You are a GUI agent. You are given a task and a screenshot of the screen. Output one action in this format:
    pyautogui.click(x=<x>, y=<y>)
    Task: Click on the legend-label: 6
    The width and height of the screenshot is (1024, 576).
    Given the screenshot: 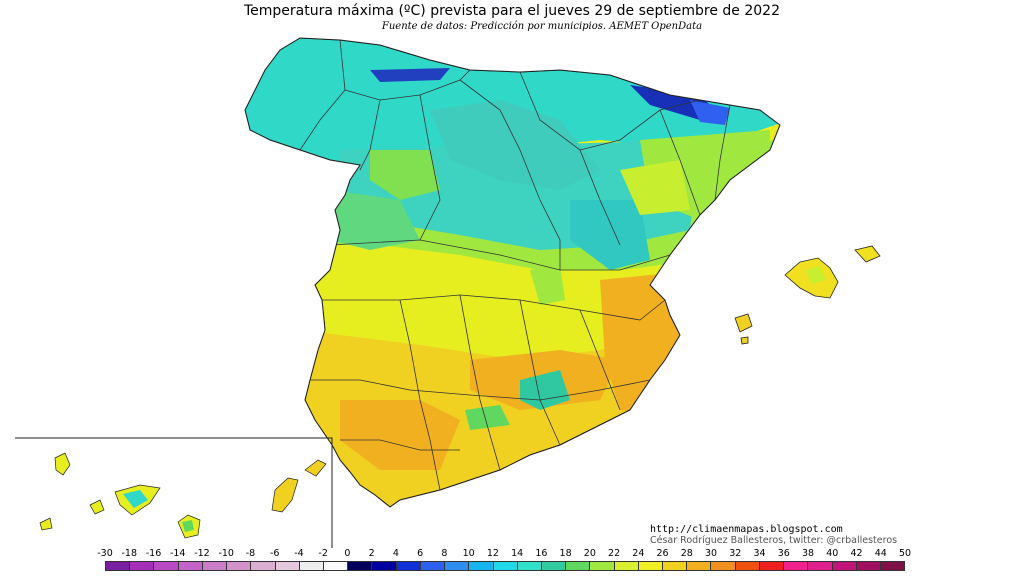 What is the action you would take?
    pyautogui.click(x=420, y=553)
    